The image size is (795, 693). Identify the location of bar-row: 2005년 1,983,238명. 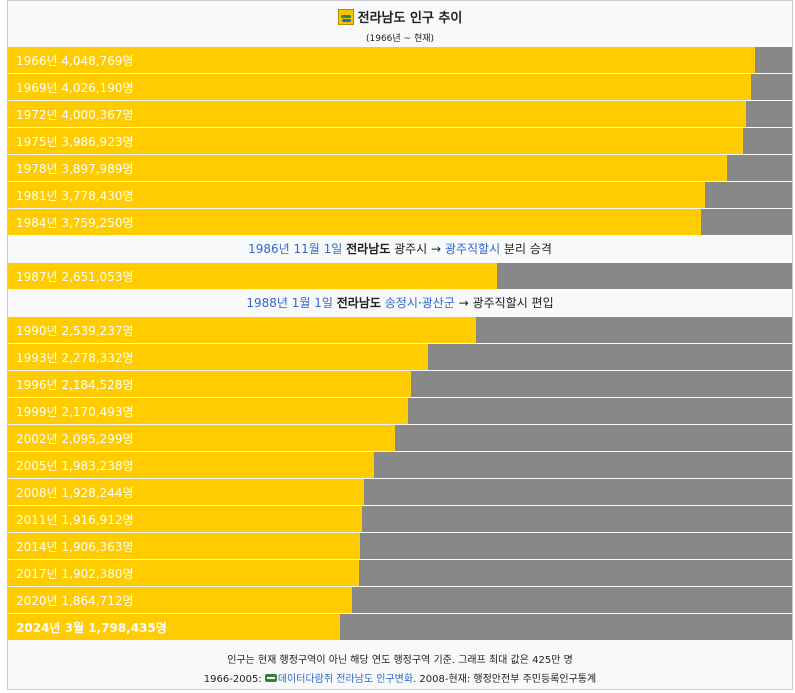
(400, 465).